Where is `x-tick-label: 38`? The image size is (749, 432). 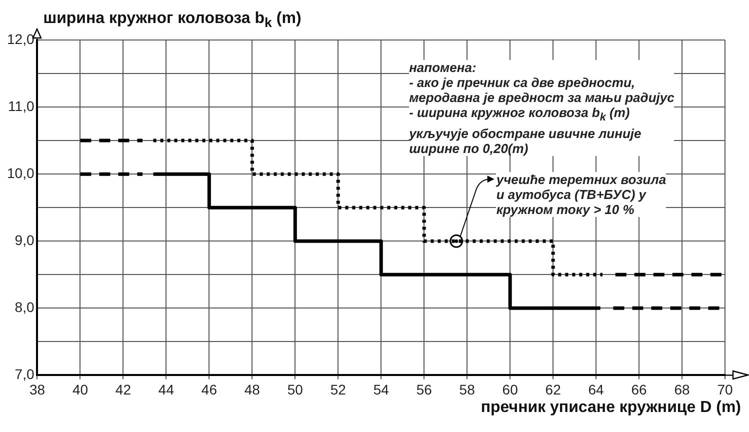
x-tick-label: 38 is located at coordinates (37, 389).